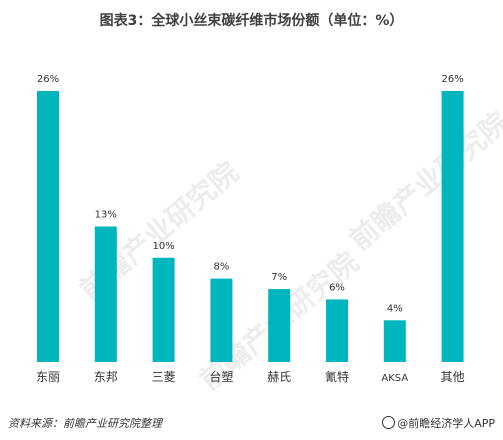 This screenshot has width=503, height=440. Describe the element at coordinates (337, 376) in the screenshot. I see `category-label-5: 氰特` at that location.